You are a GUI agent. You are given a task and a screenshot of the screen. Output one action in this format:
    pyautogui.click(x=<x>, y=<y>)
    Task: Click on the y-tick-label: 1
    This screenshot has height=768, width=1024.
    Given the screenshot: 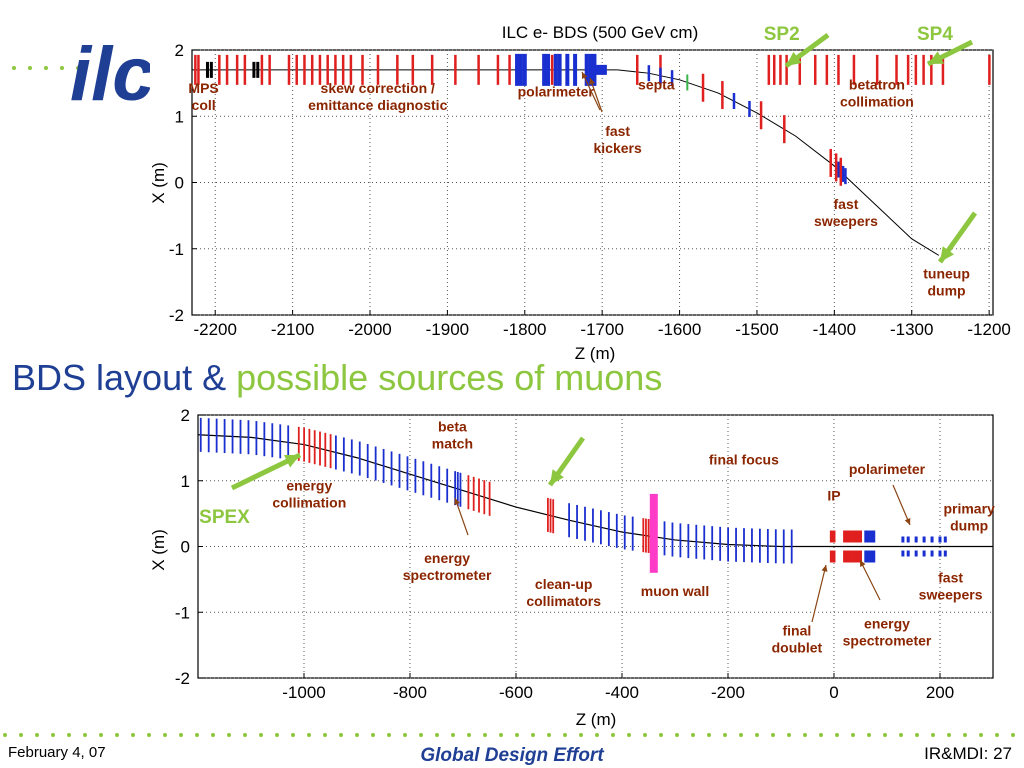 What is the action you would take?
    pyautogui.click(x=185, y=481)
    